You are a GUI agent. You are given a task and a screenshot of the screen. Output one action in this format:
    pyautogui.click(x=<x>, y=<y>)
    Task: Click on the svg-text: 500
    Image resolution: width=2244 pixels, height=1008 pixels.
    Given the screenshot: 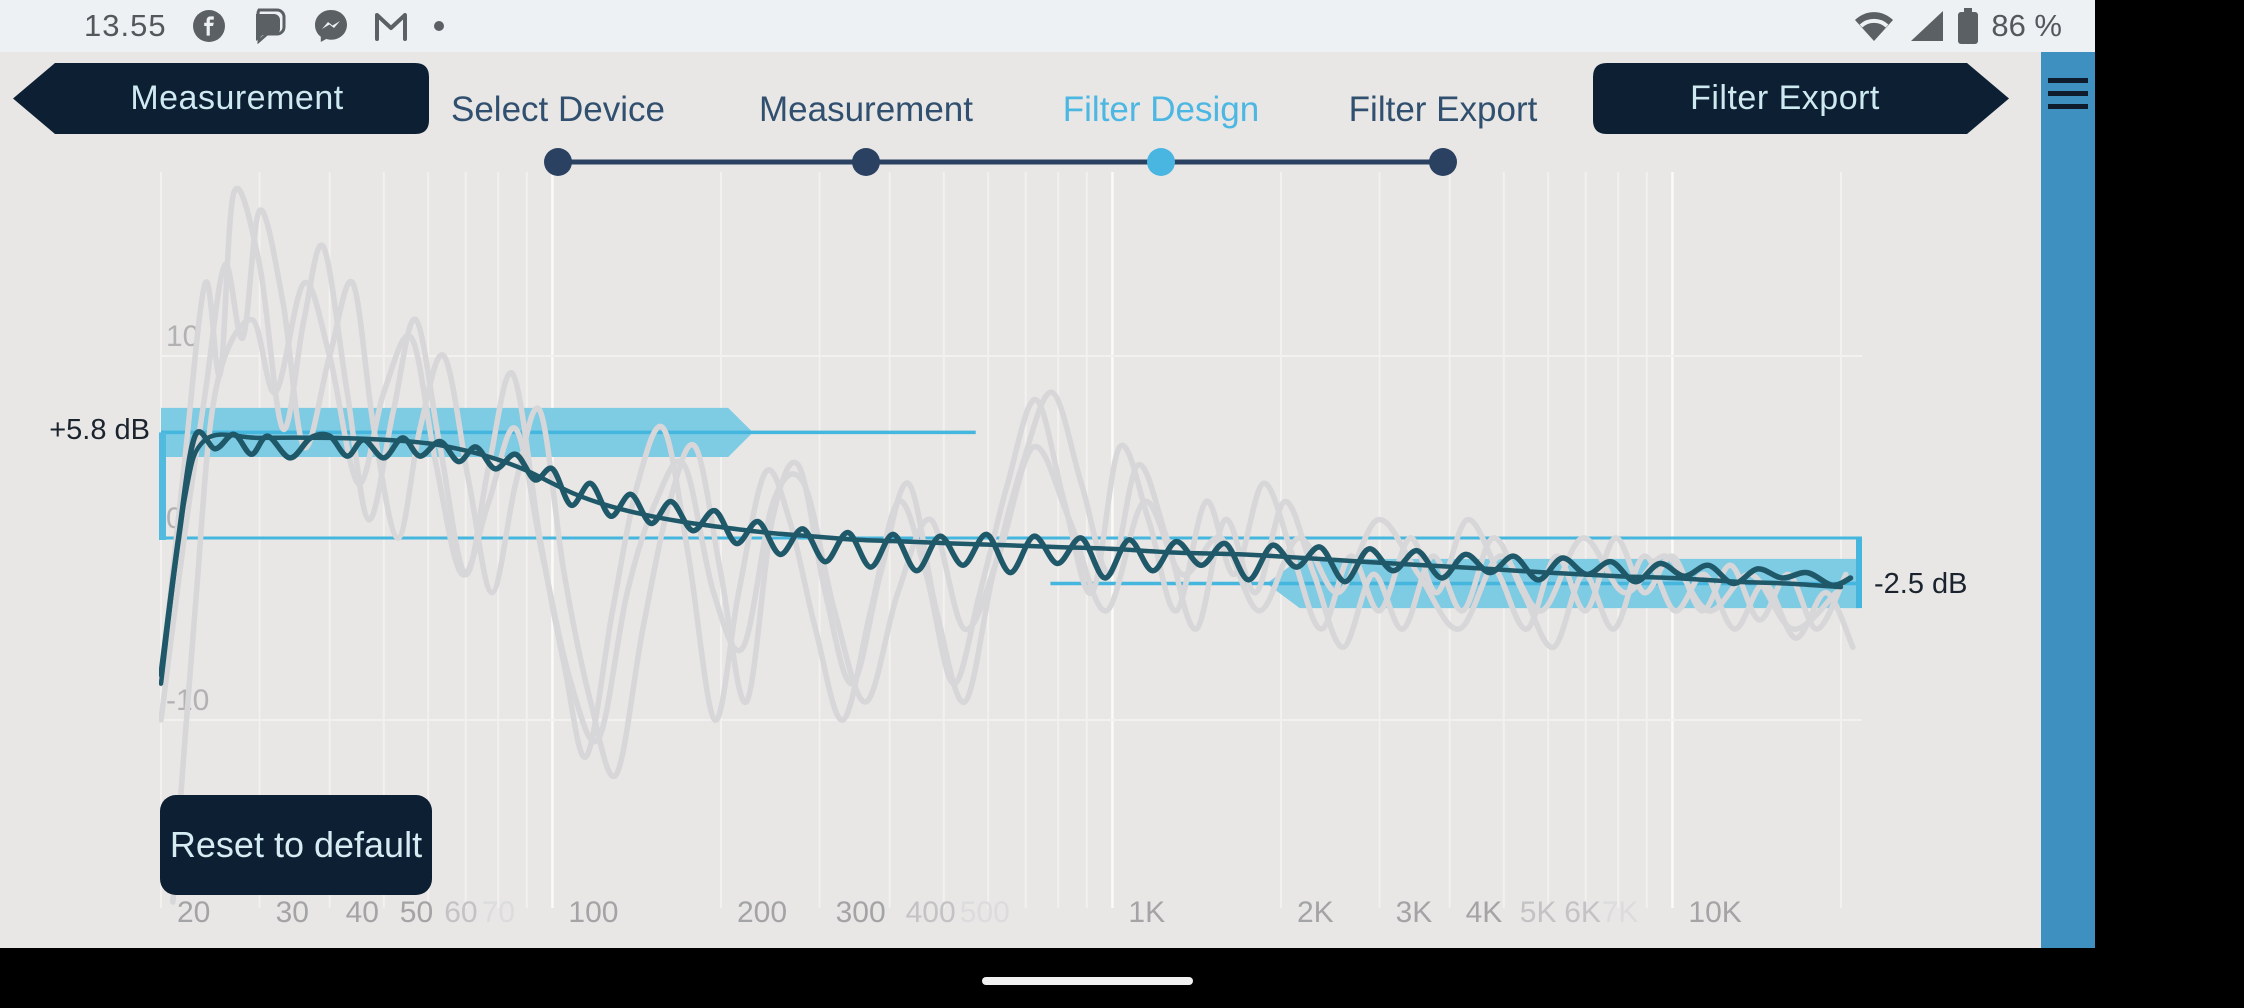 What is the action you would take?
    pyautogui.click(x=985, y=912)
    